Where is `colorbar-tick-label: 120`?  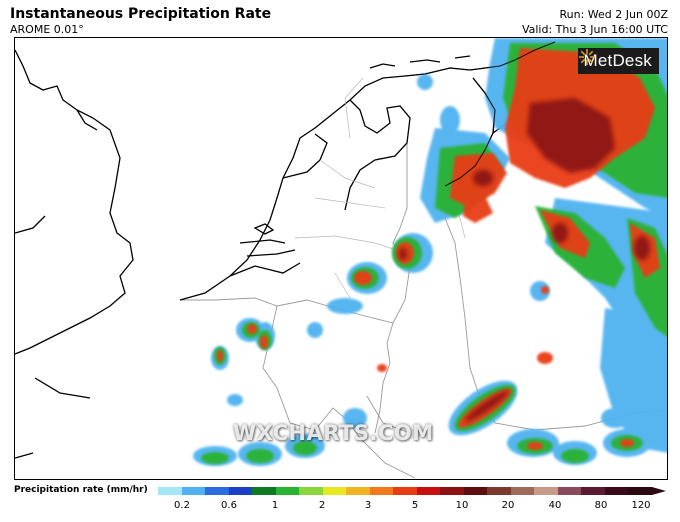 colorbar-tick-label: 120 is located at coordinates (641, 505).